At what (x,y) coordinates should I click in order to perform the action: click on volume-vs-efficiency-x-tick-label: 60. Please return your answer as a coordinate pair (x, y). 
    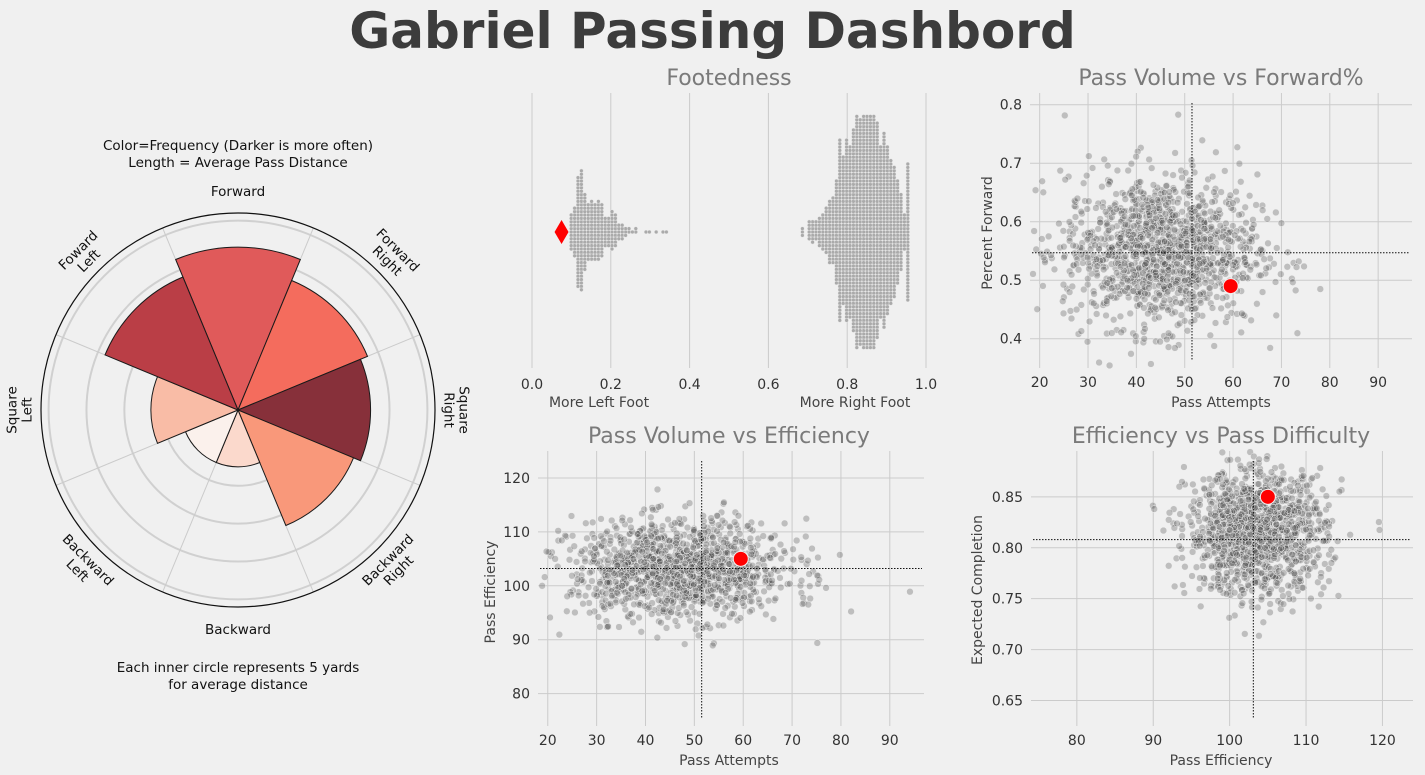
    Looking at the image, I should click on (743, 741).